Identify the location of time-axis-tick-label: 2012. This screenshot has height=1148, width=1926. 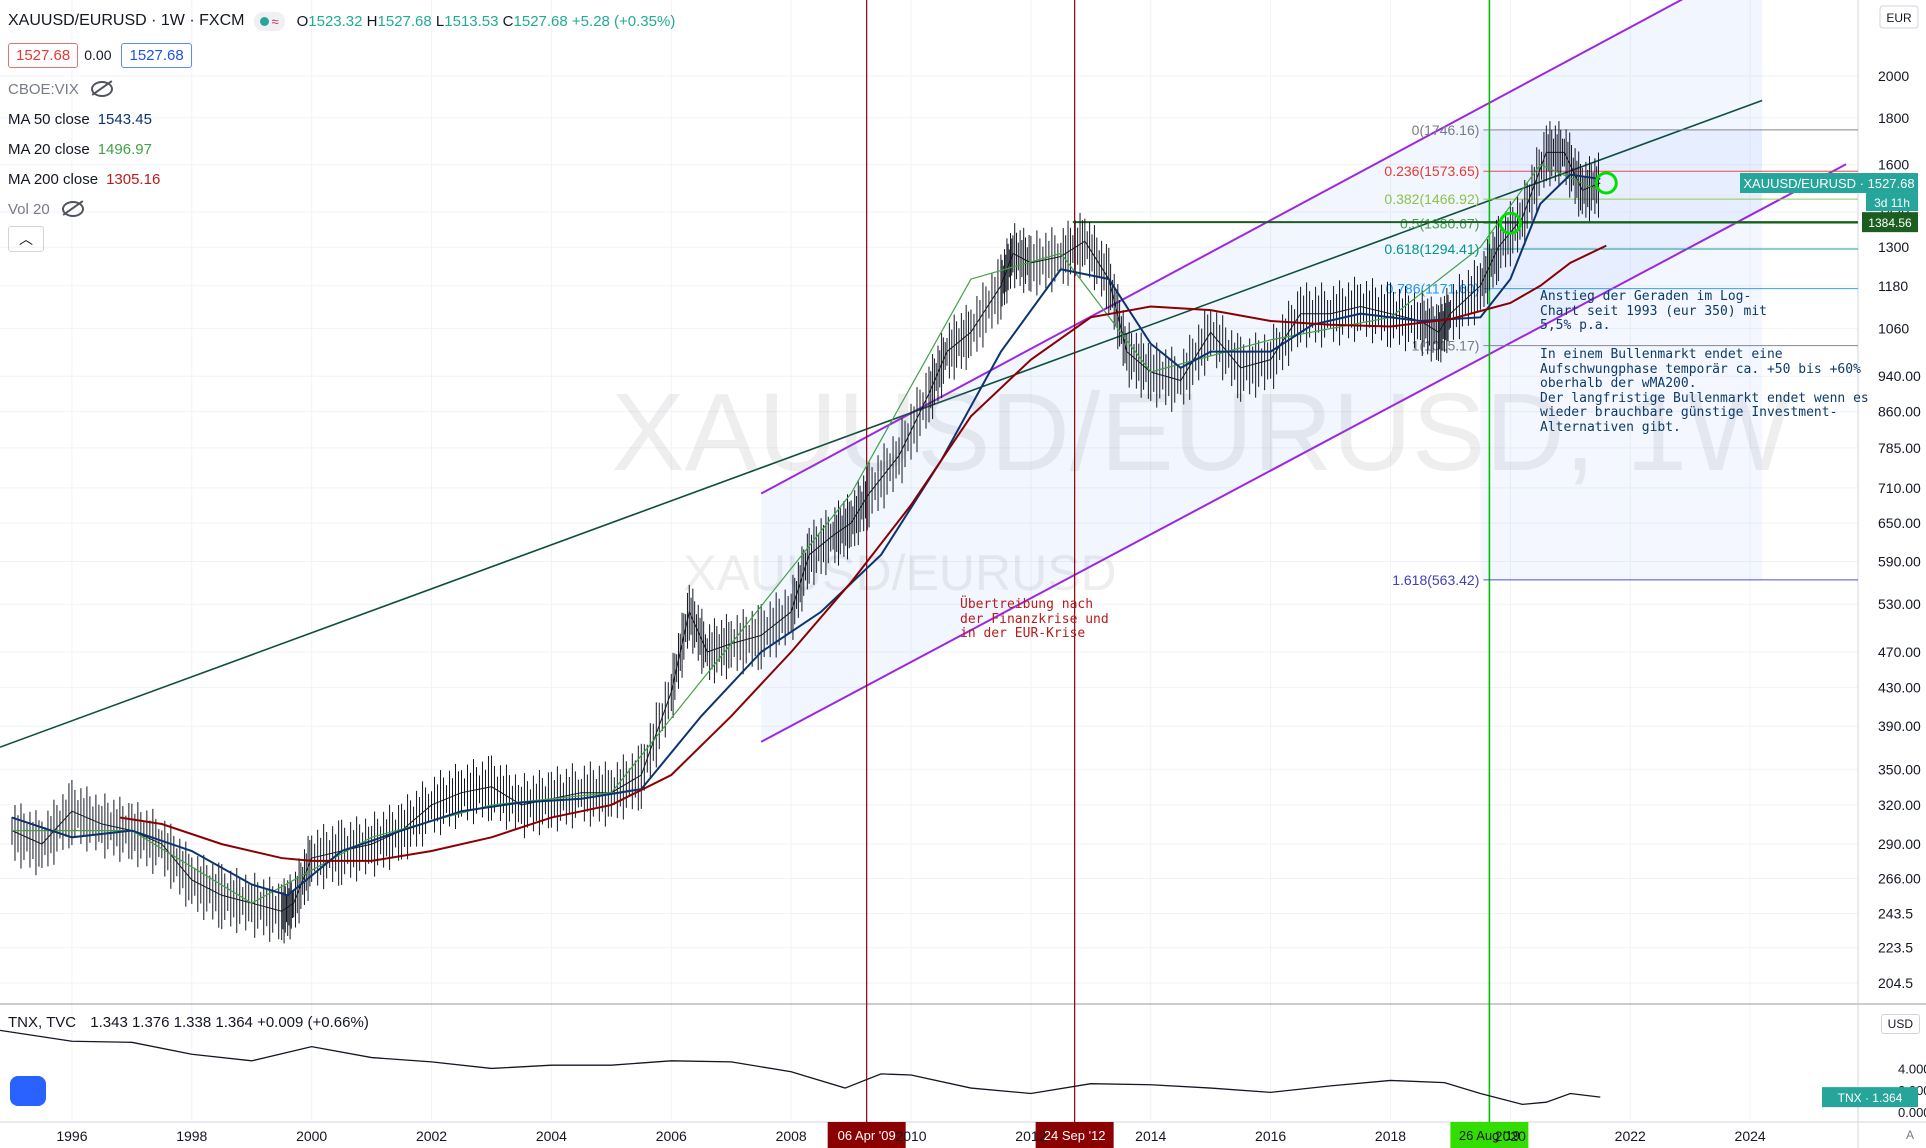
(1030, 1136).